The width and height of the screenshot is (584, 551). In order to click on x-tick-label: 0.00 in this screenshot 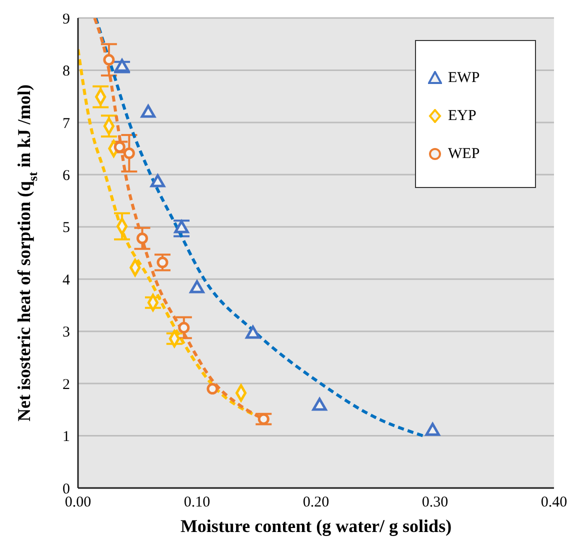, I will do `click(78, 502)`.